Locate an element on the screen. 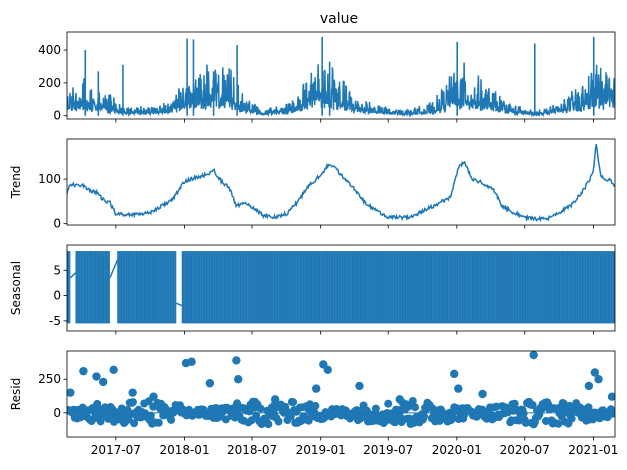 The width and height of the screenshot is (627, 470). xtick-label: 2020-07 is located at coordinates (525, 450).